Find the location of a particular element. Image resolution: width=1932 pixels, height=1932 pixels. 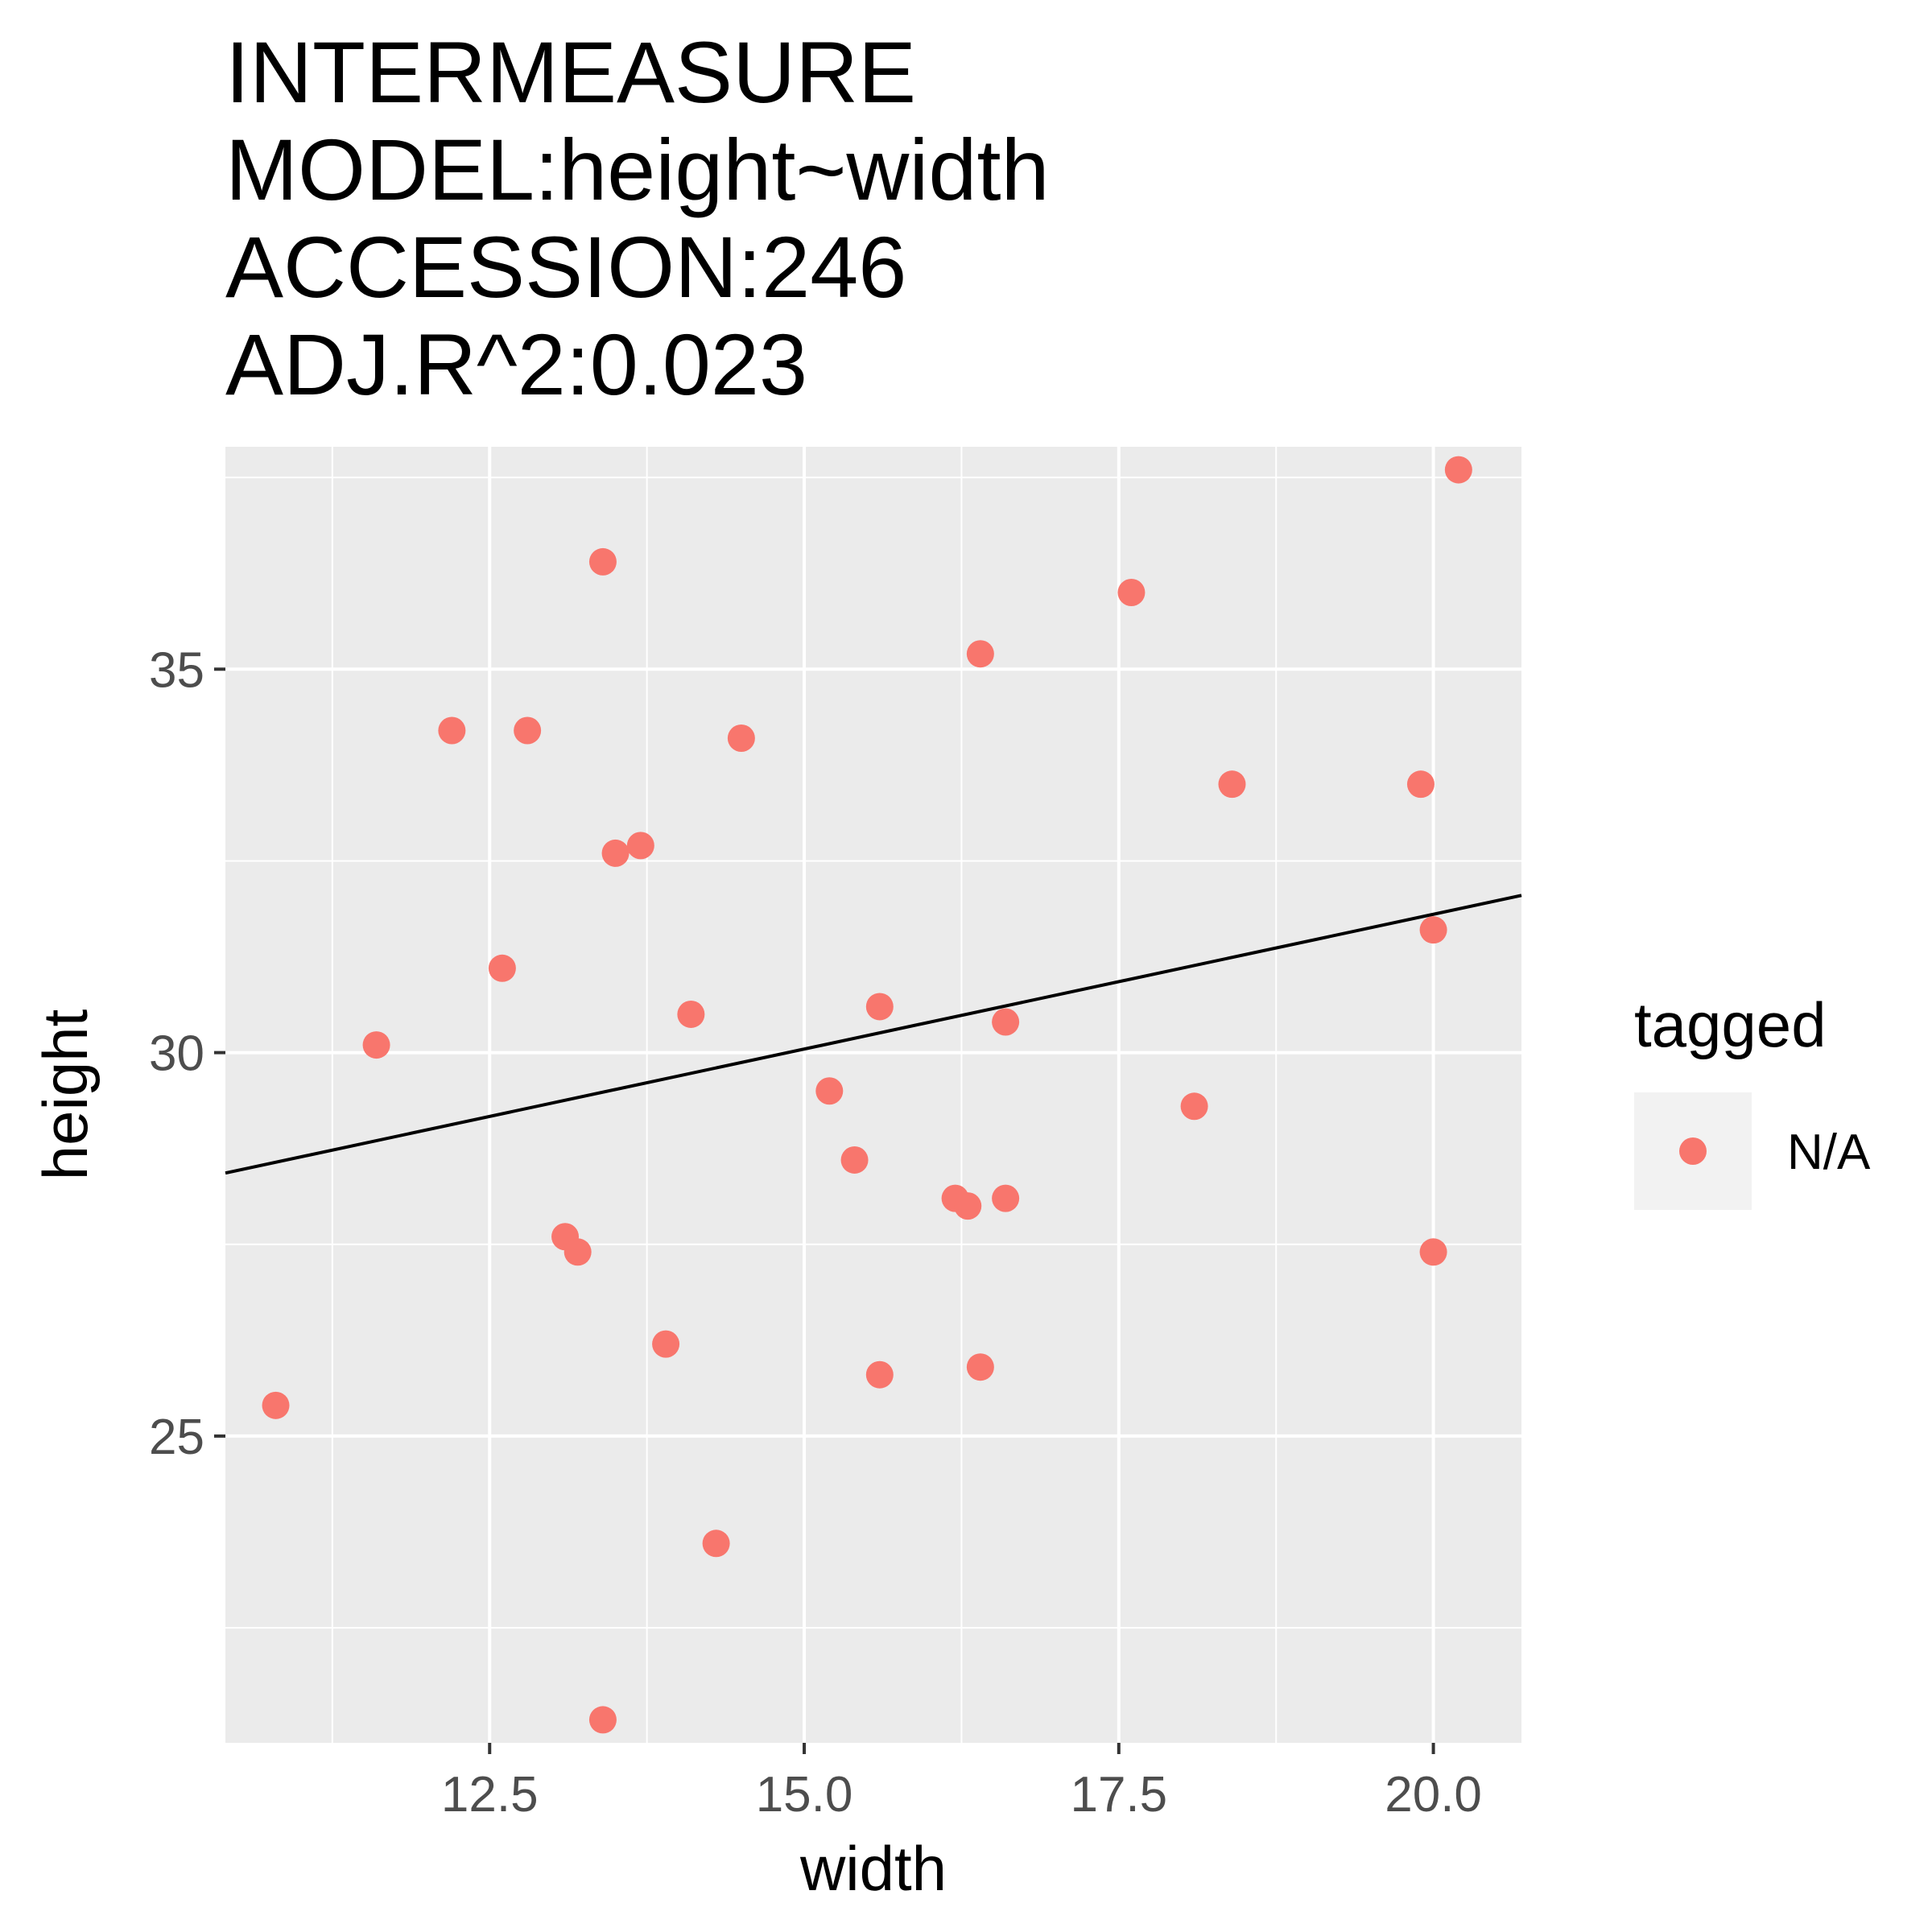

y-axis: 25 30 35 is located at coordinates (187, 1053).